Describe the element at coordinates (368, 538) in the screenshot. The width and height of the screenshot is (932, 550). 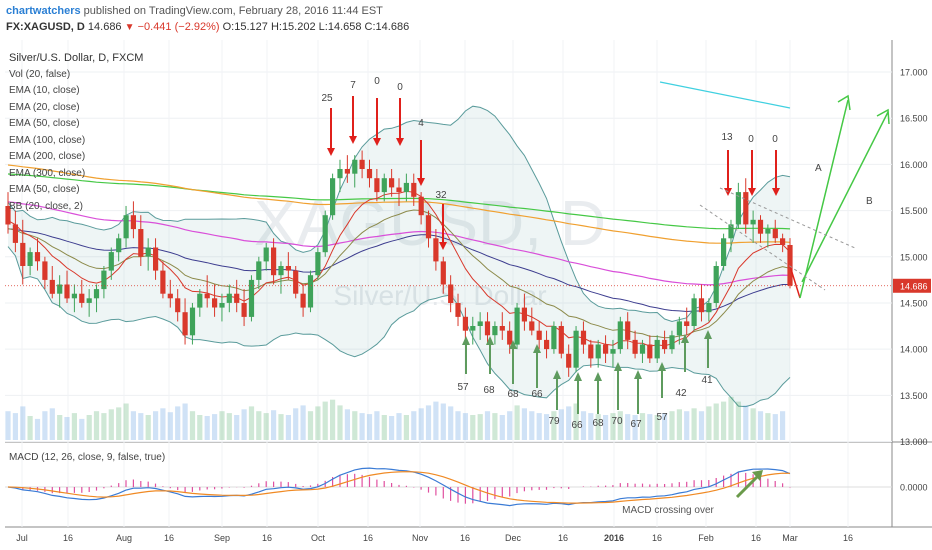
I see `x-tick-label: 16` at that location.